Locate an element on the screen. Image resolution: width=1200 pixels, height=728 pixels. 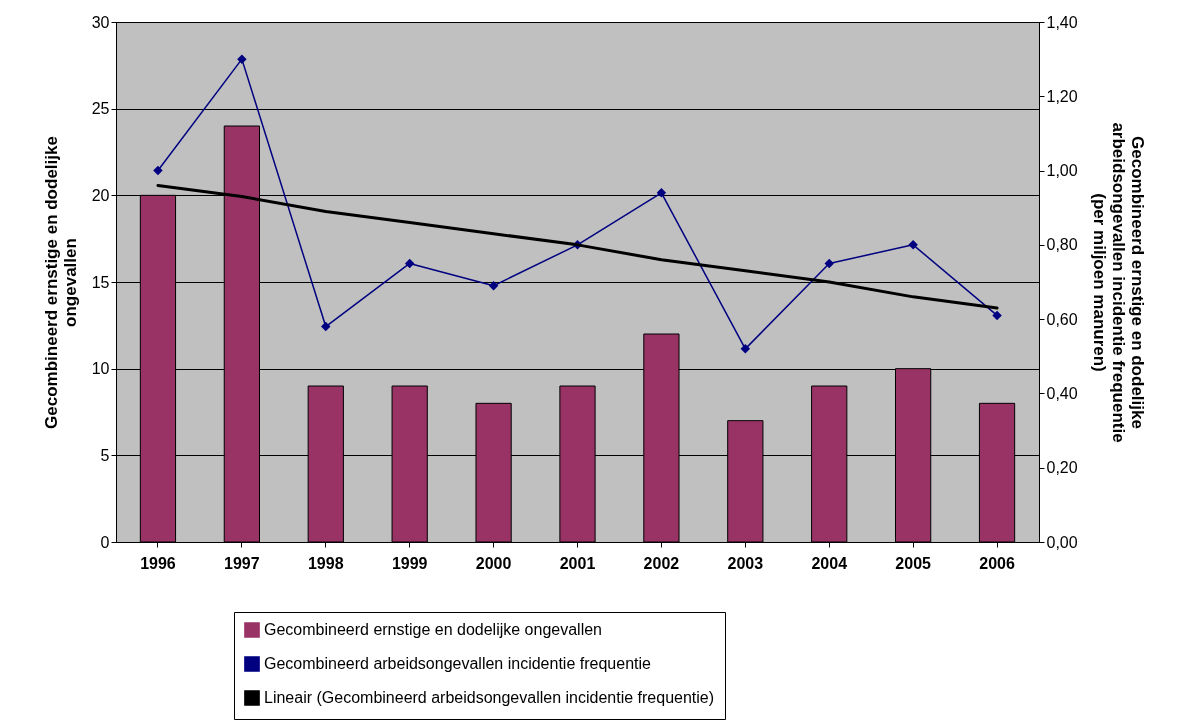
y2-tick-label: 0,00 is located at coordinates (1062, 542).